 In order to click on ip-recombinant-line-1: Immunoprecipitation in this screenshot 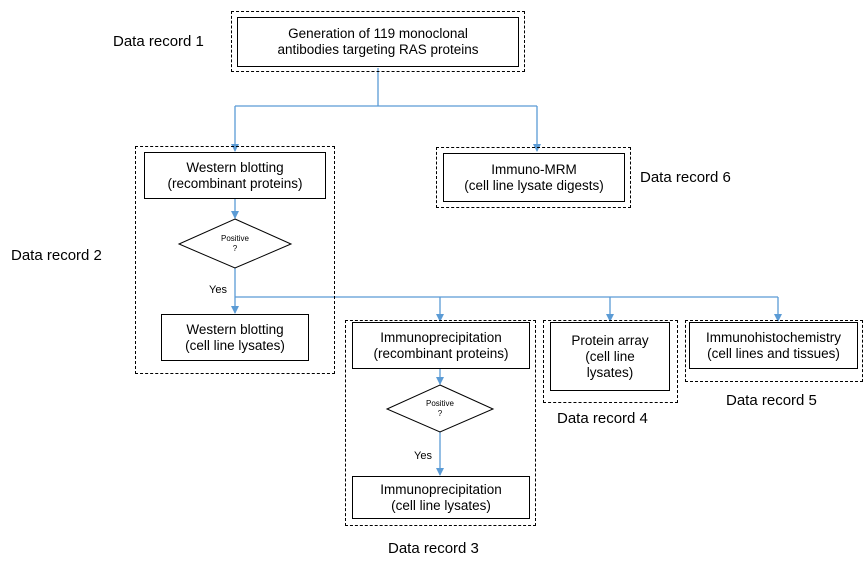, I will do `click(441, 337)`.